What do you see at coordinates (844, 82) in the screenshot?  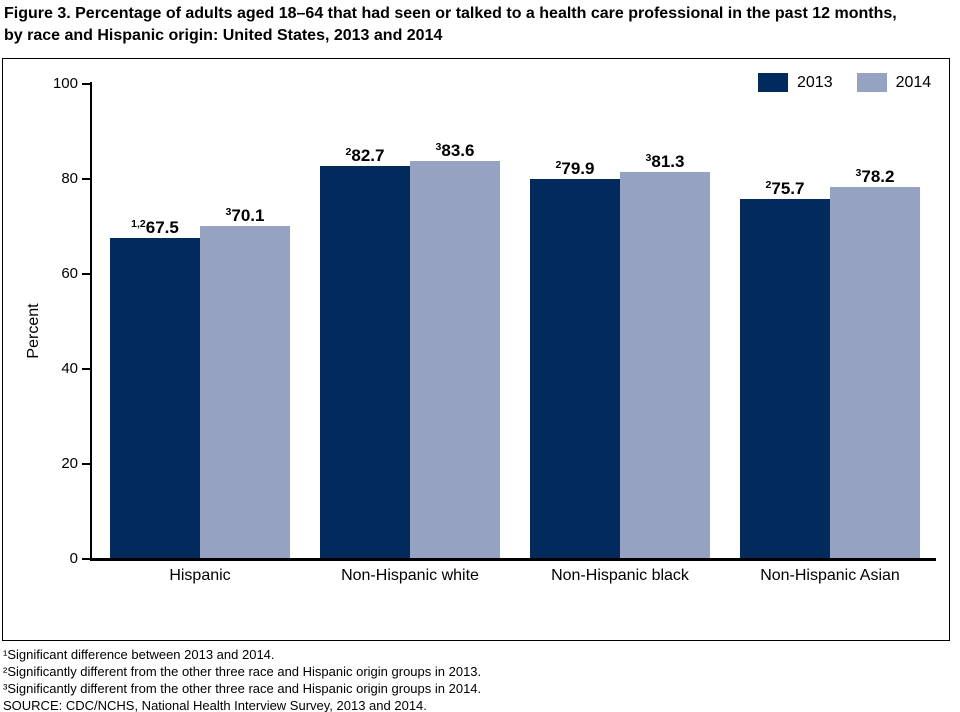 I see `chart-legend: 2013 2014` at bounding box center [844, 82].